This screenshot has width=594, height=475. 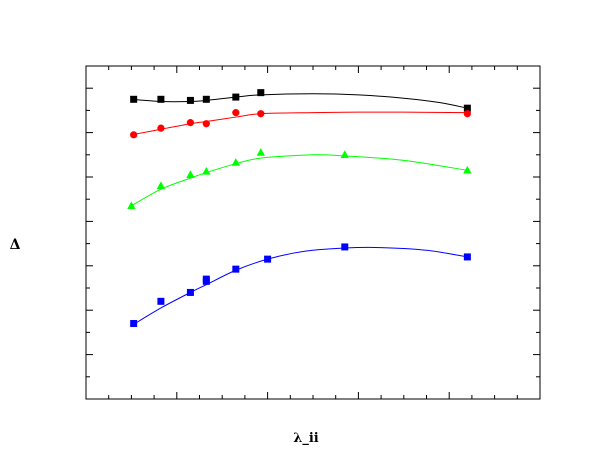 What do you see at coordinates (299, 123) in the screenshot?
I see `series-2-line` at bounding box center [299, 123].